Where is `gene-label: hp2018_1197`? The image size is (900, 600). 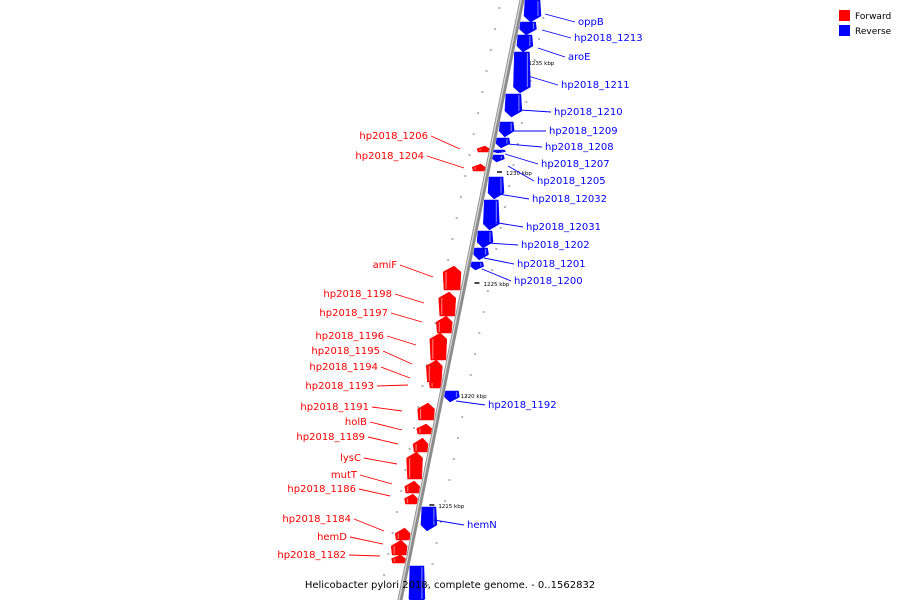 gene-label: hp2018_1197 is located at coordinates (353, 313).